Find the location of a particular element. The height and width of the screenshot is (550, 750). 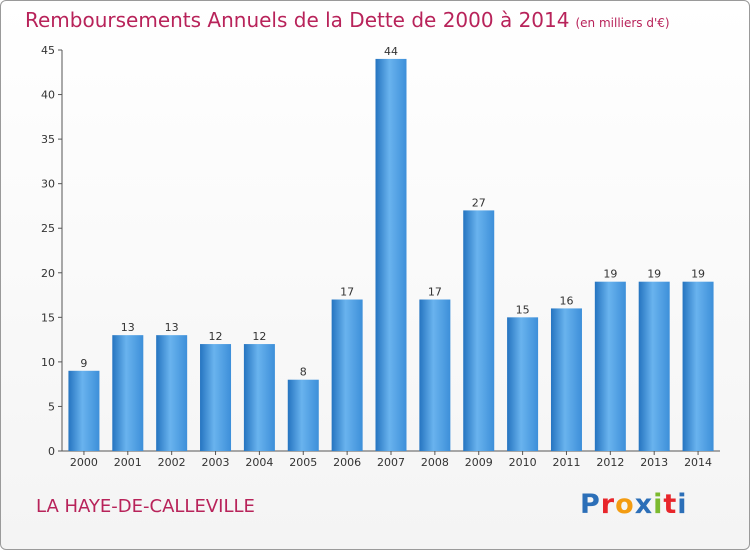

bar-value-label: 9 is located at coordinates (83, 363).